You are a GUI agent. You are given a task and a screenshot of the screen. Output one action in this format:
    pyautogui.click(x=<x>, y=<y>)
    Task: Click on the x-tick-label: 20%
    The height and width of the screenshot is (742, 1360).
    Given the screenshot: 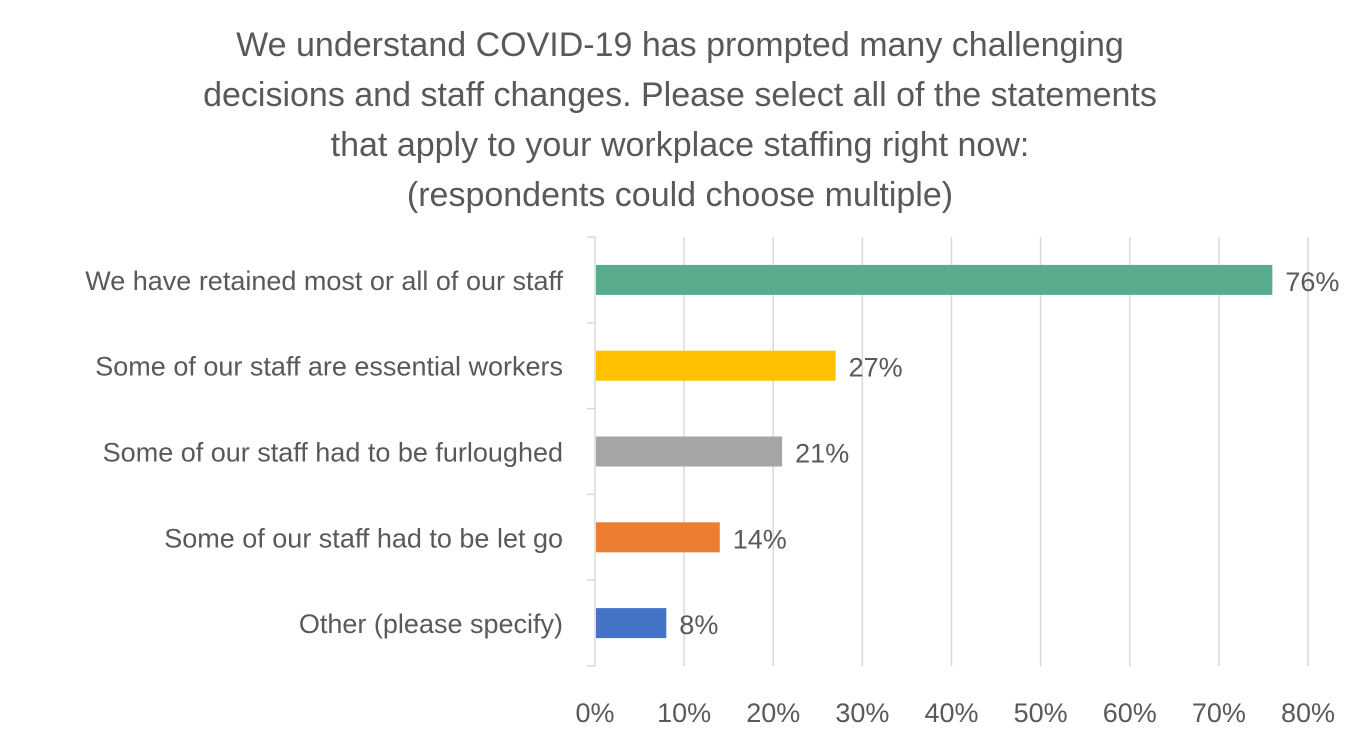 What is the action you would take?
    pyautogui.click(x=773, y=713)
    